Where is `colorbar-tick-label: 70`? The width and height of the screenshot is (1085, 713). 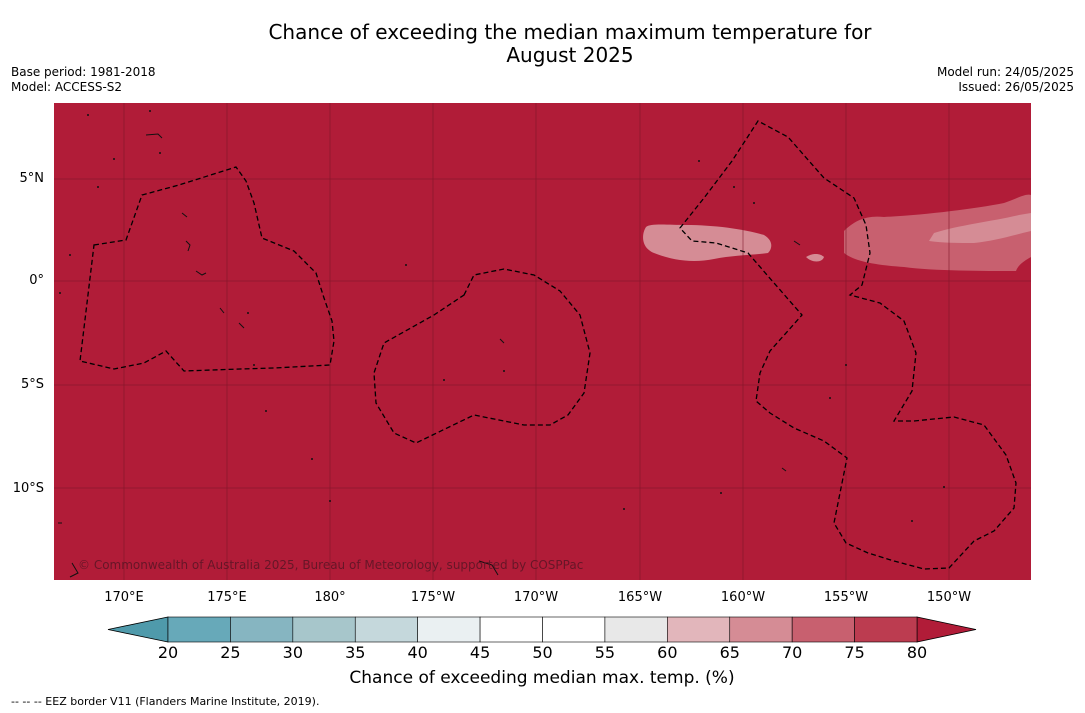 colorbar-tick-label: 70 is located at coordinates (792, 652).